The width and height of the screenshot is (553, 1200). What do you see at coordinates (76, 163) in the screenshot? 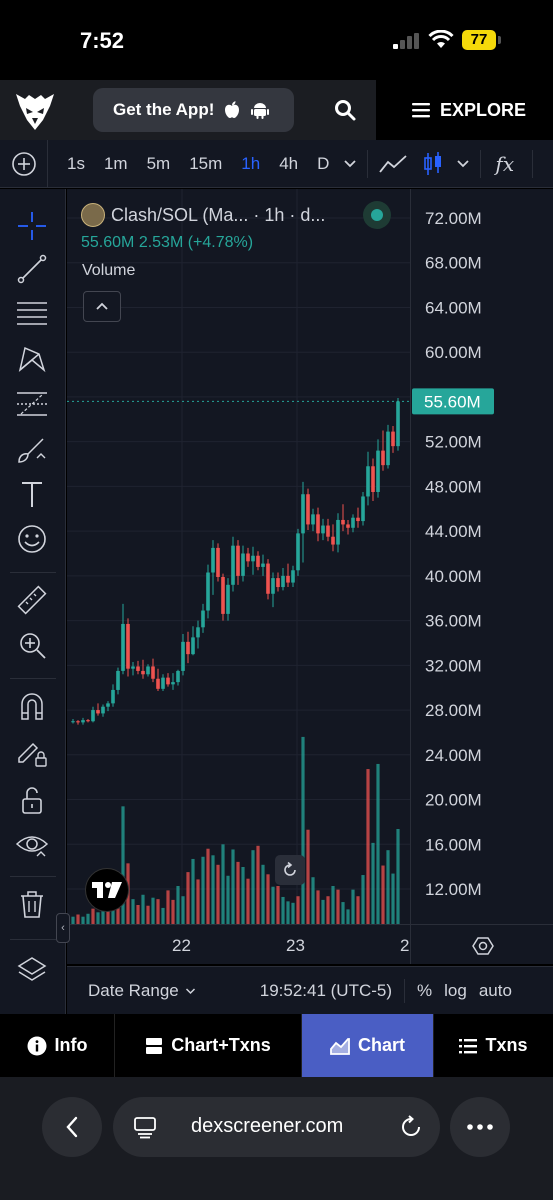
I see `timeframe-1s: 1s` at bounding box center [76, 163].